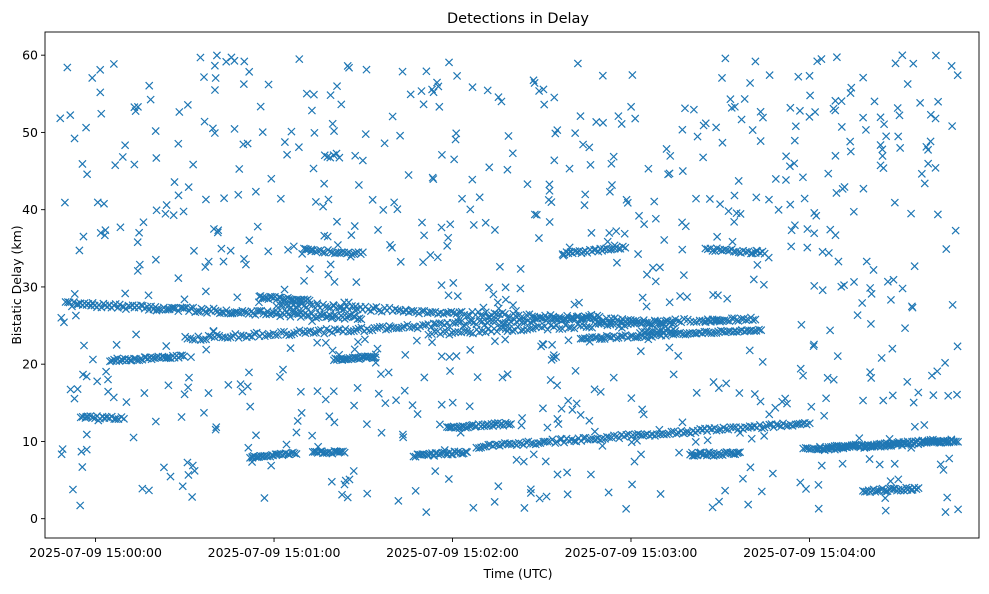 The image size is (989, 594). What do you see at coordinates (30, 132) in the screenshot?
I see `y-tick-label: 50` at bounding box center [30, 132].